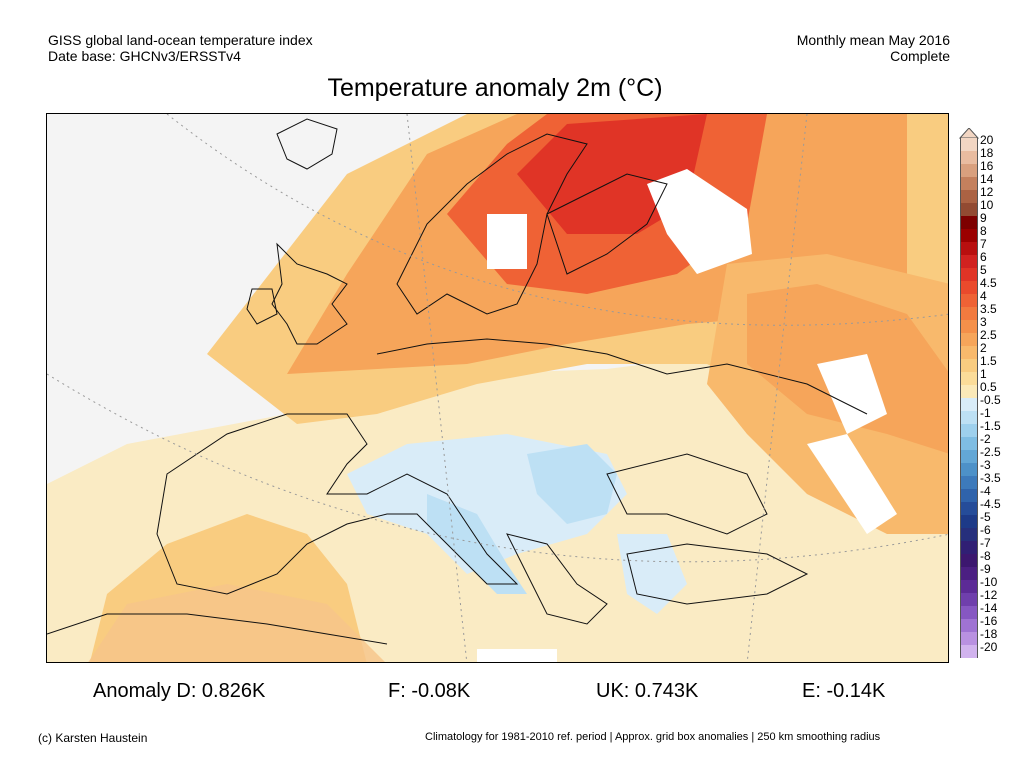  I want to click on anomaly-germany: Anomaly D: 0.826K, so click(179, 691).